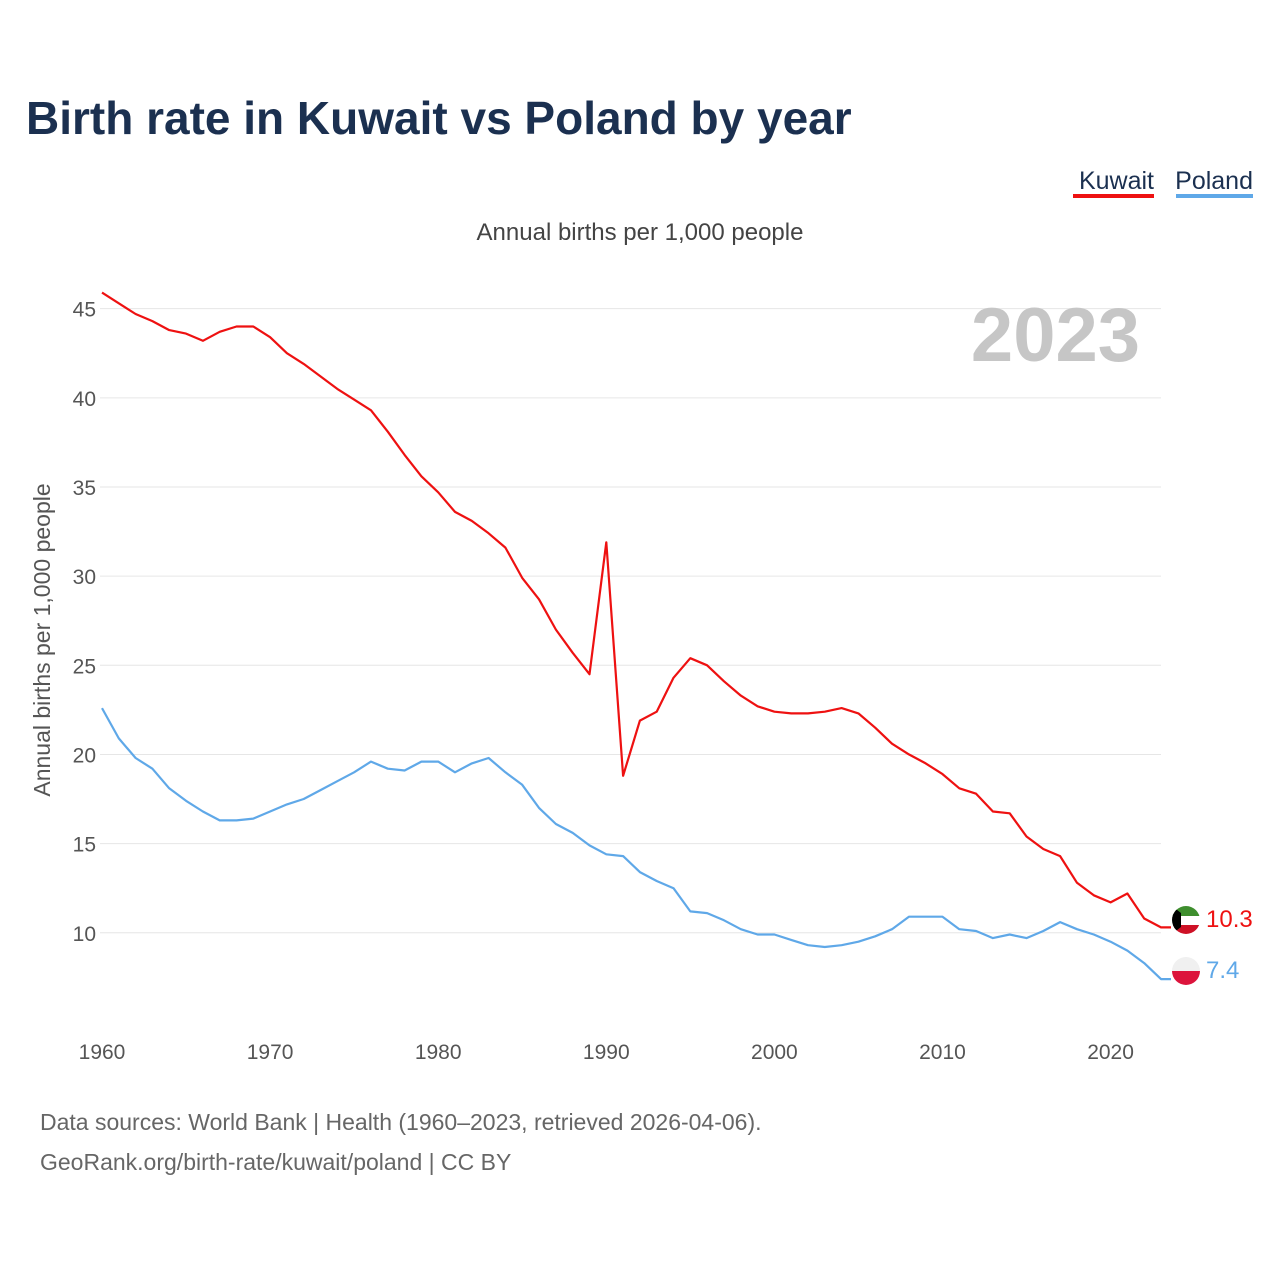 This screenshot has height=1280, width=1280. I want to click on x-axis-ticks: 1960 1970 1980 1990 2000 2010 2020, so click(606, 1052).